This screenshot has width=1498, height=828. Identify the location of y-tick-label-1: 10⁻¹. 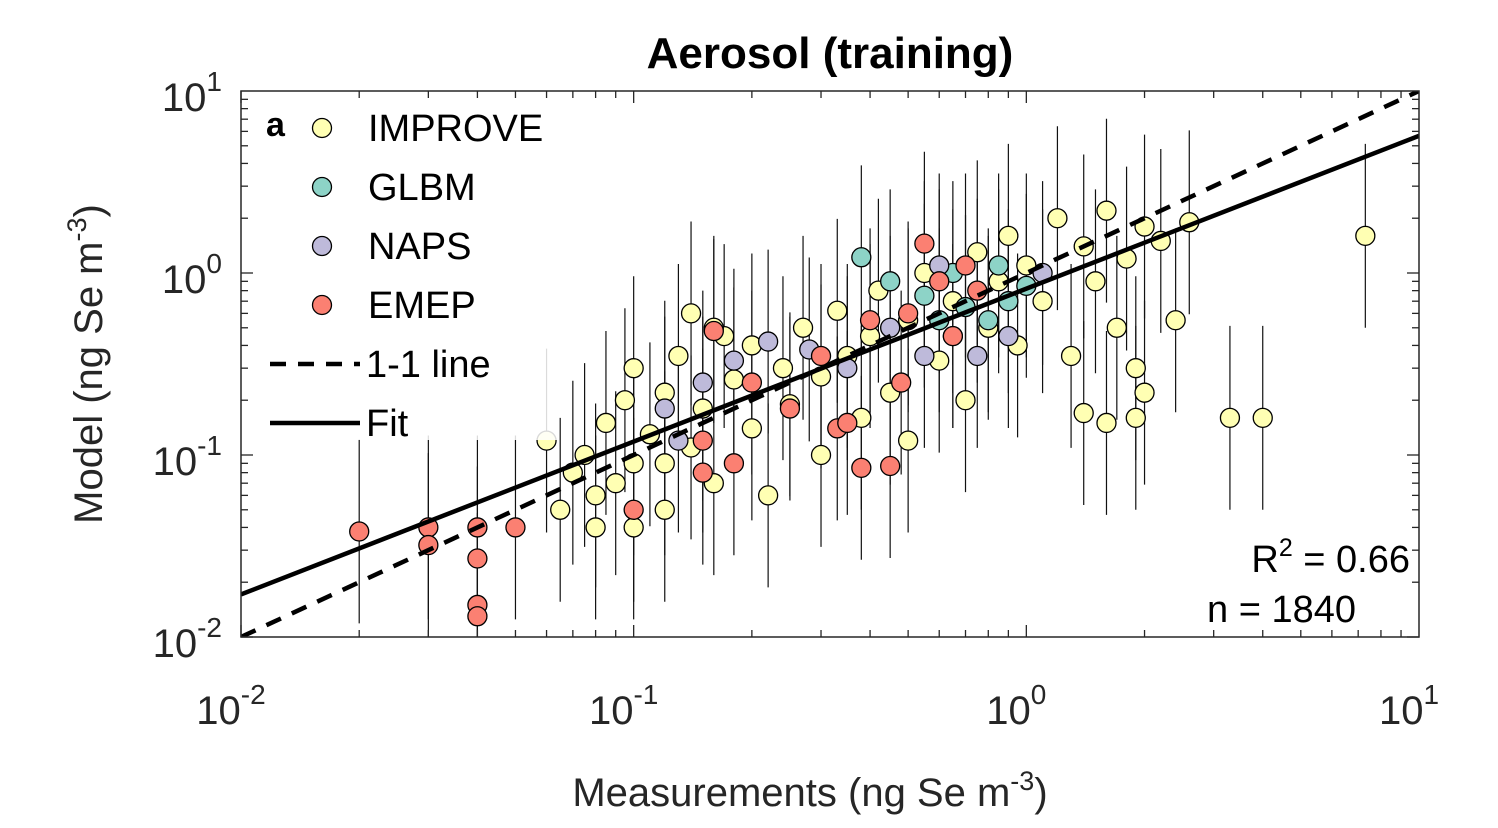
(187, 457).